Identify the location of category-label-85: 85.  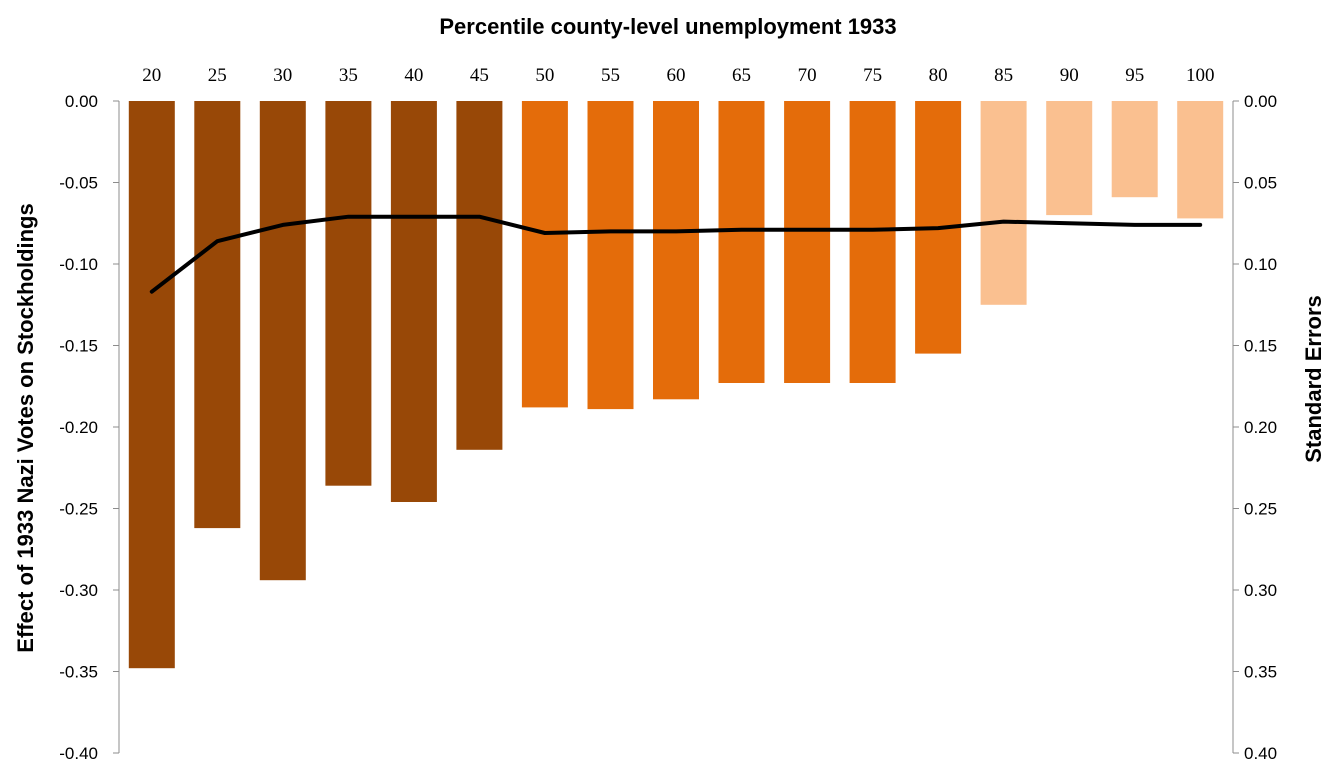
(1003, 75).